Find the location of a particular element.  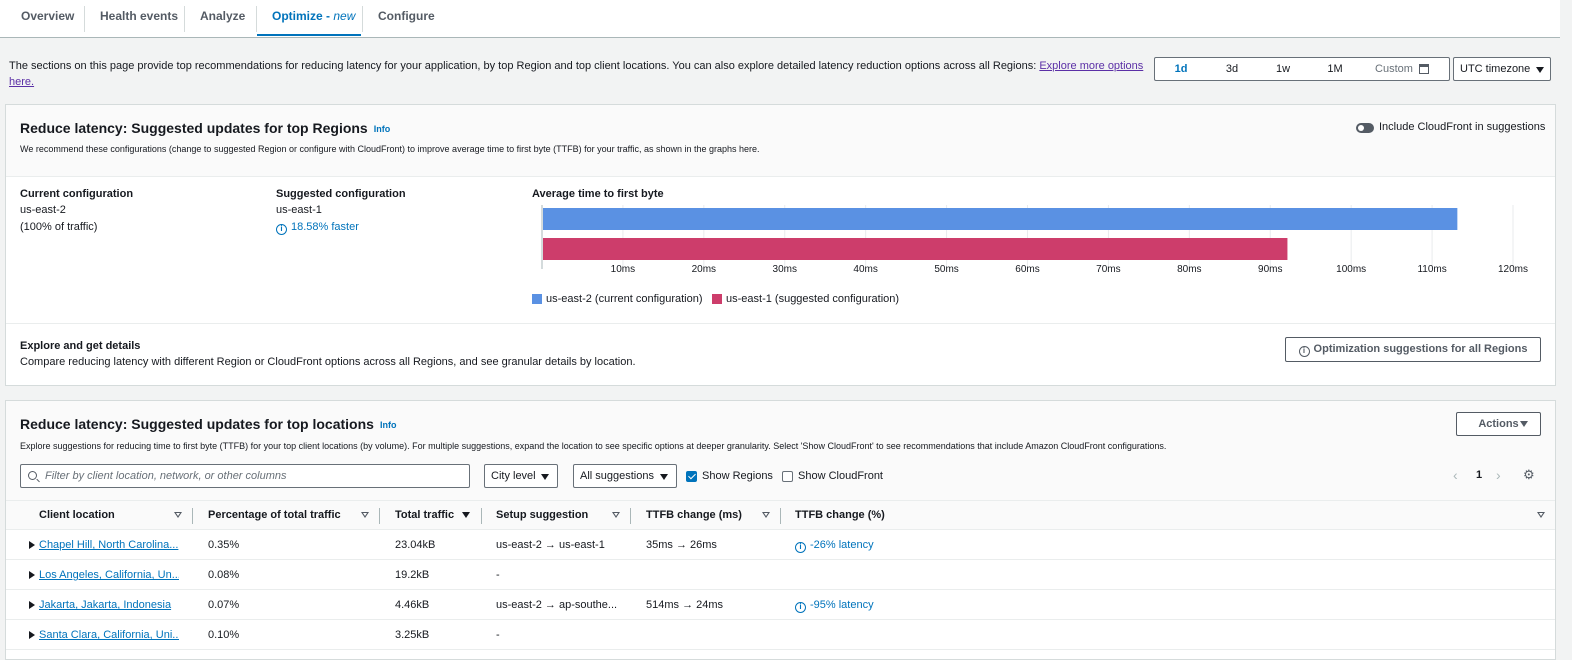

suggested-config-region: us-east-1 is located at coordinates (299, 210).